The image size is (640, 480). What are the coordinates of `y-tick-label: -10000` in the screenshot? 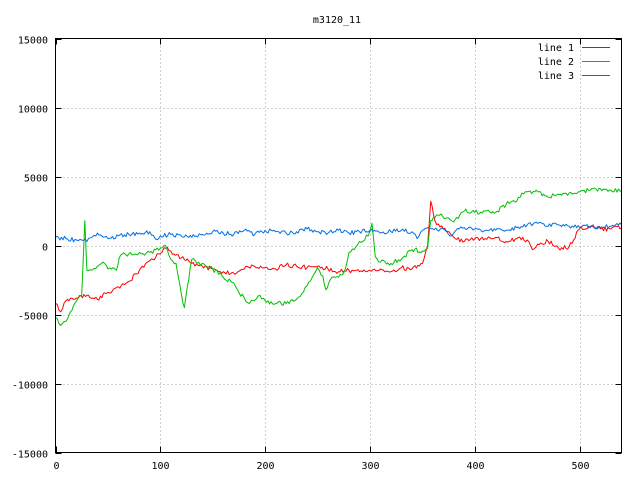 It's located at (30, 386).